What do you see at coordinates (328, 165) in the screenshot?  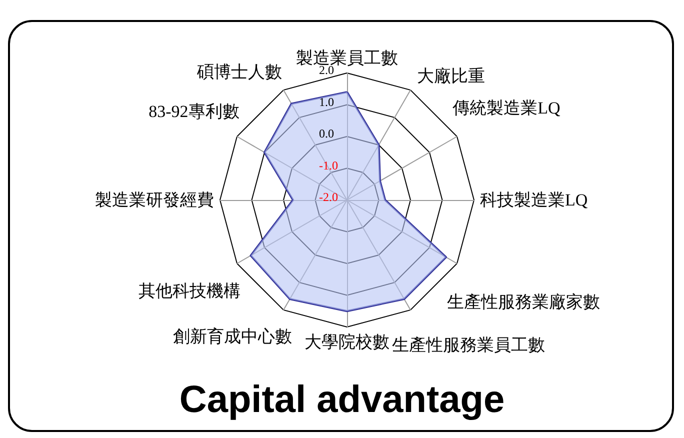 I see `y-tick-label: -1.0` at bounding box center [328, 165].